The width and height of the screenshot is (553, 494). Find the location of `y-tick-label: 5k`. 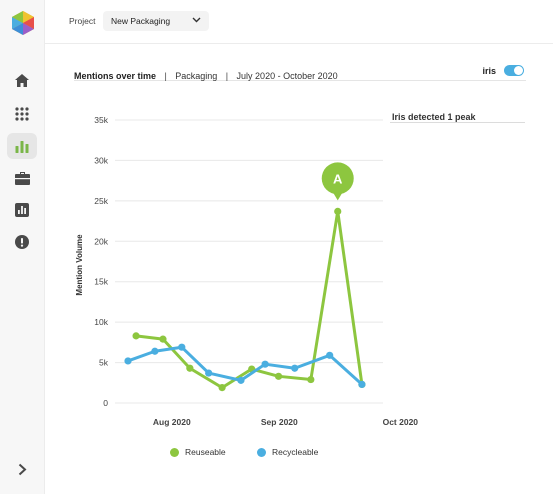

y-tick-label: 5k is located at coordinates (104, 363).